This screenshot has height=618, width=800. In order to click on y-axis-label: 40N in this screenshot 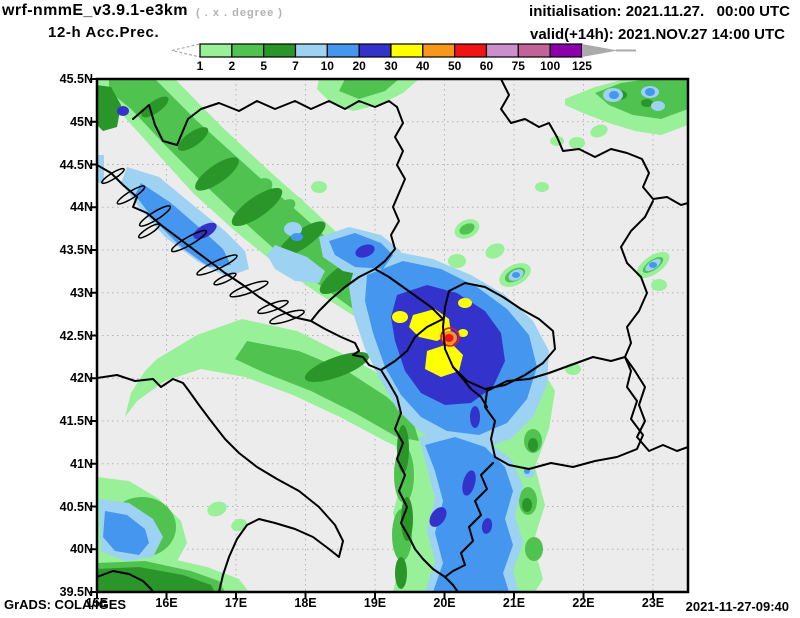, I will do `click(81, 549)`.